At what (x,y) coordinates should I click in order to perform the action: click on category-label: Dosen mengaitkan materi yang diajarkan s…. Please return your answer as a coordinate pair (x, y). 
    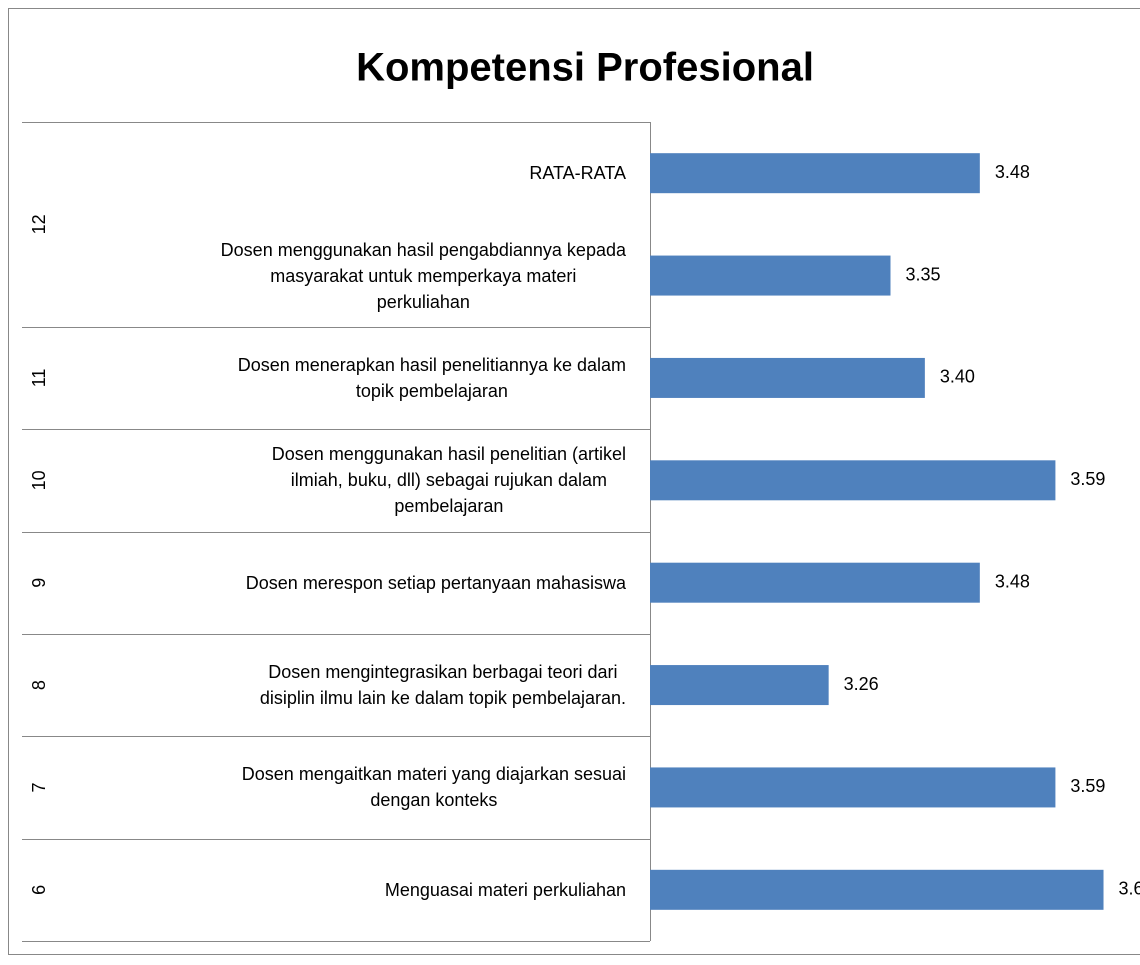
    Looking at the image, I should click on (433, 787).